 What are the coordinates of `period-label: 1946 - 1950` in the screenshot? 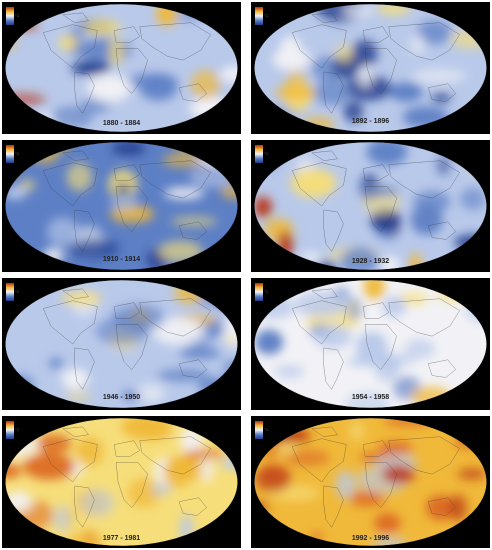 It's located at (121, 397).